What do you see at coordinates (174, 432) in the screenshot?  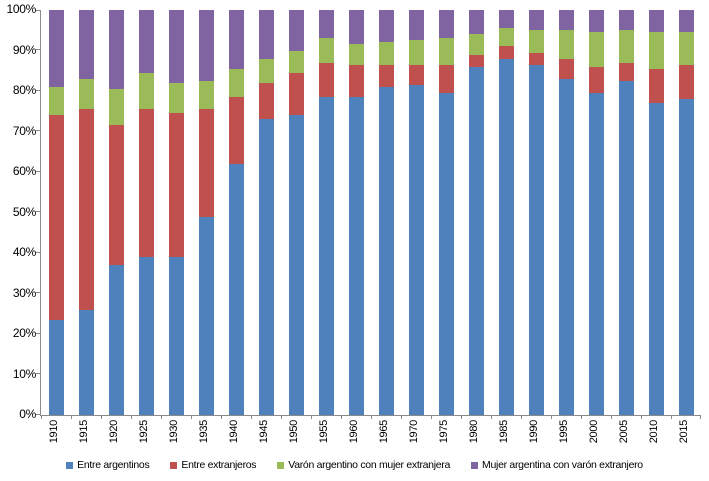 I see `x-axis-label: 1930` at bounding box center [174, 432].